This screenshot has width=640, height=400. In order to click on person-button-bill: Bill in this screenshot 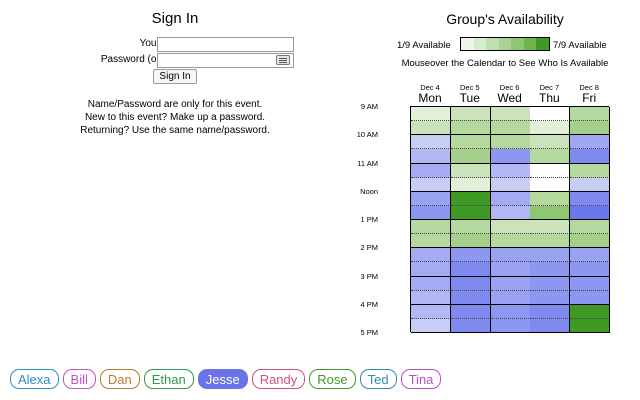, I will do `click(79, 379)`.